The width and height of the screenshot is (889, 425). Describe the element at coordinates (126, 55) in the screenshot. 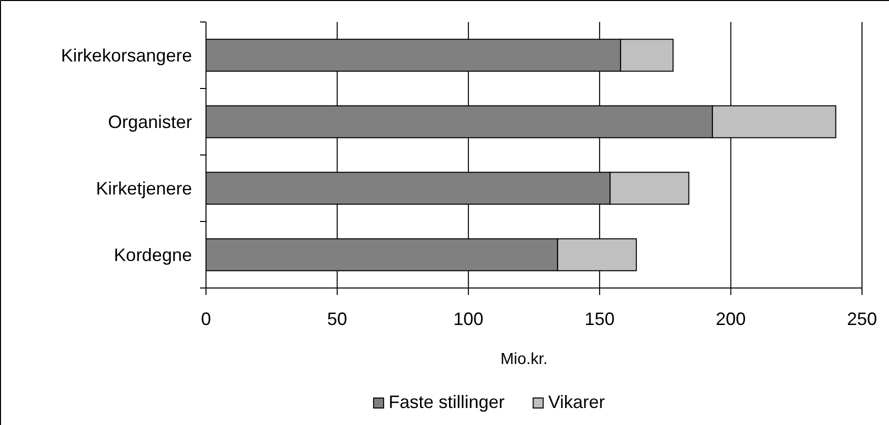

I see `y-tick-label: Kirkekorsangere` at that location.